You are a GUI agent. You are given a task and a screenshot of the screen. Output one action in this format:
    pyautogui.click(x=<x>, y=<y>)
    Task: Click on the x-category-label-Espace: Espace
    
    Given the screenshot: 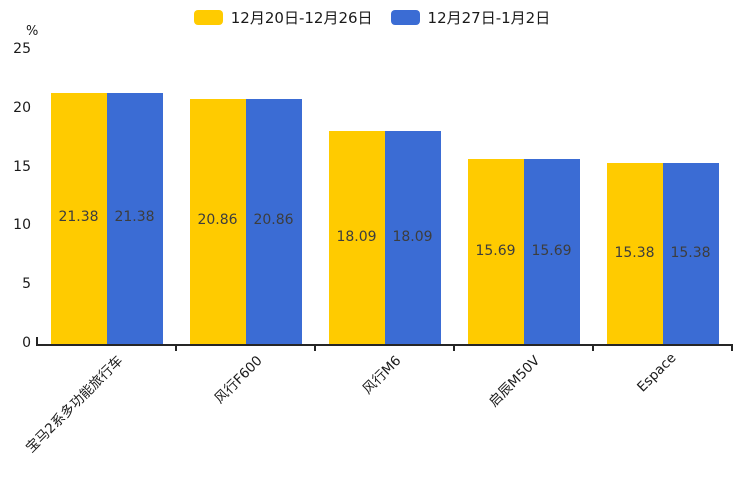 What is the action you would take?
    pyautogui.click(x=657, y=373)
    